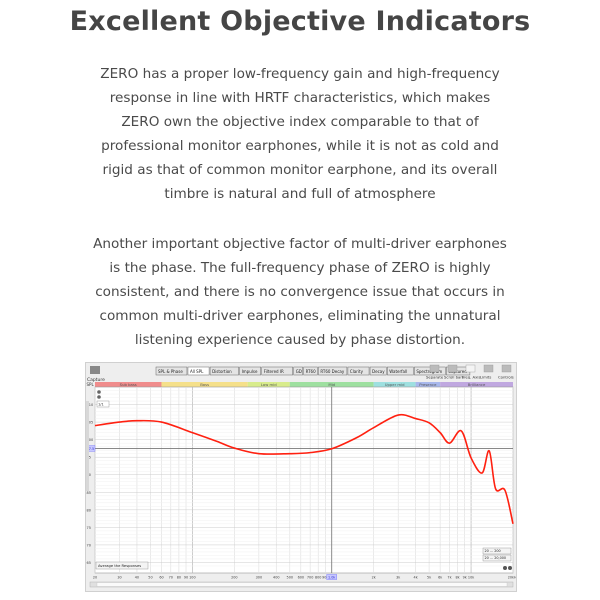  I want to click on x-tick-label: 800, so click(318, 578).